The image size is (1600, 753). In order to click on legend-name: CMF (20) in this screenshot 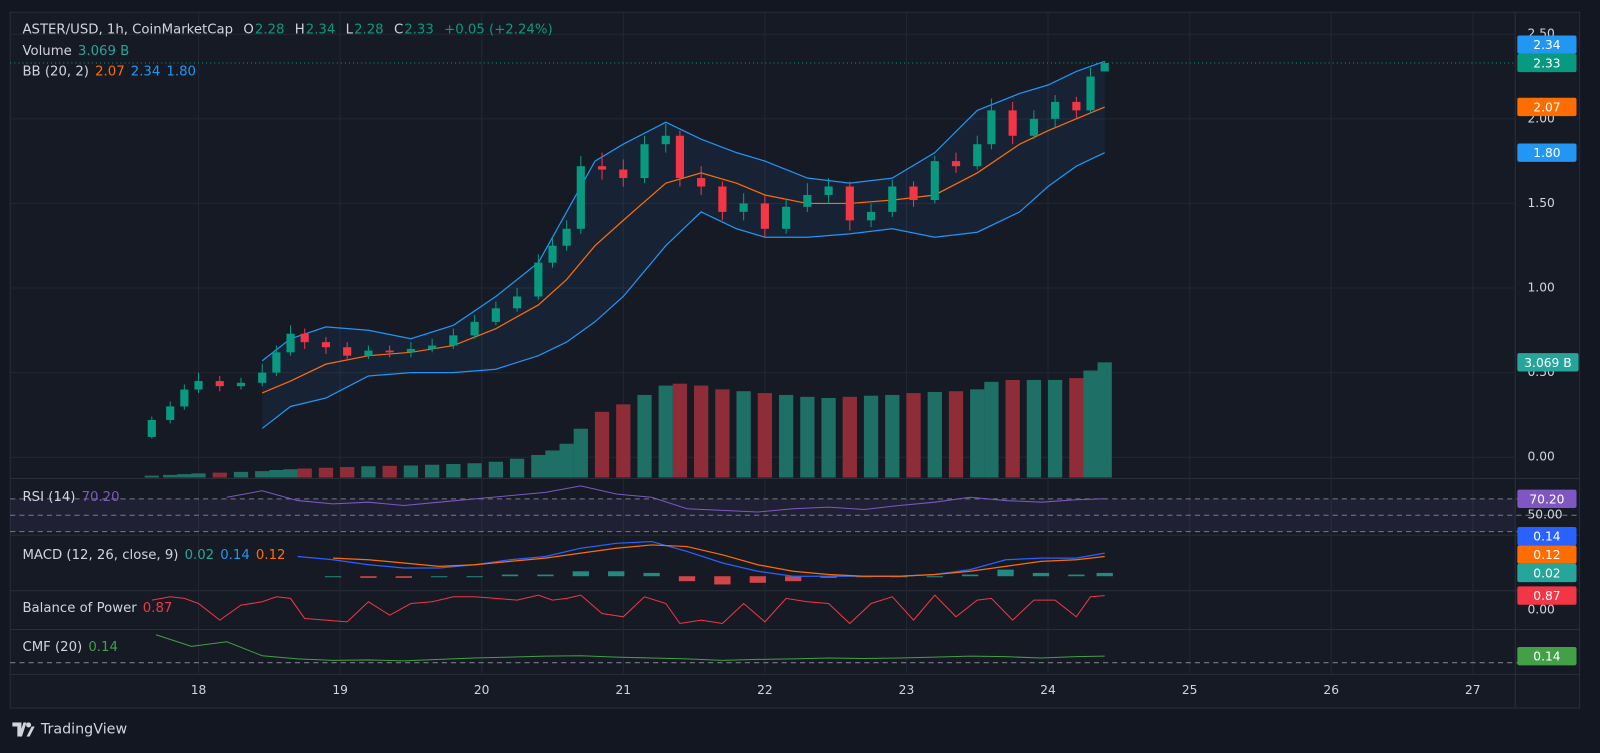, I will do `click(52, 647)`.